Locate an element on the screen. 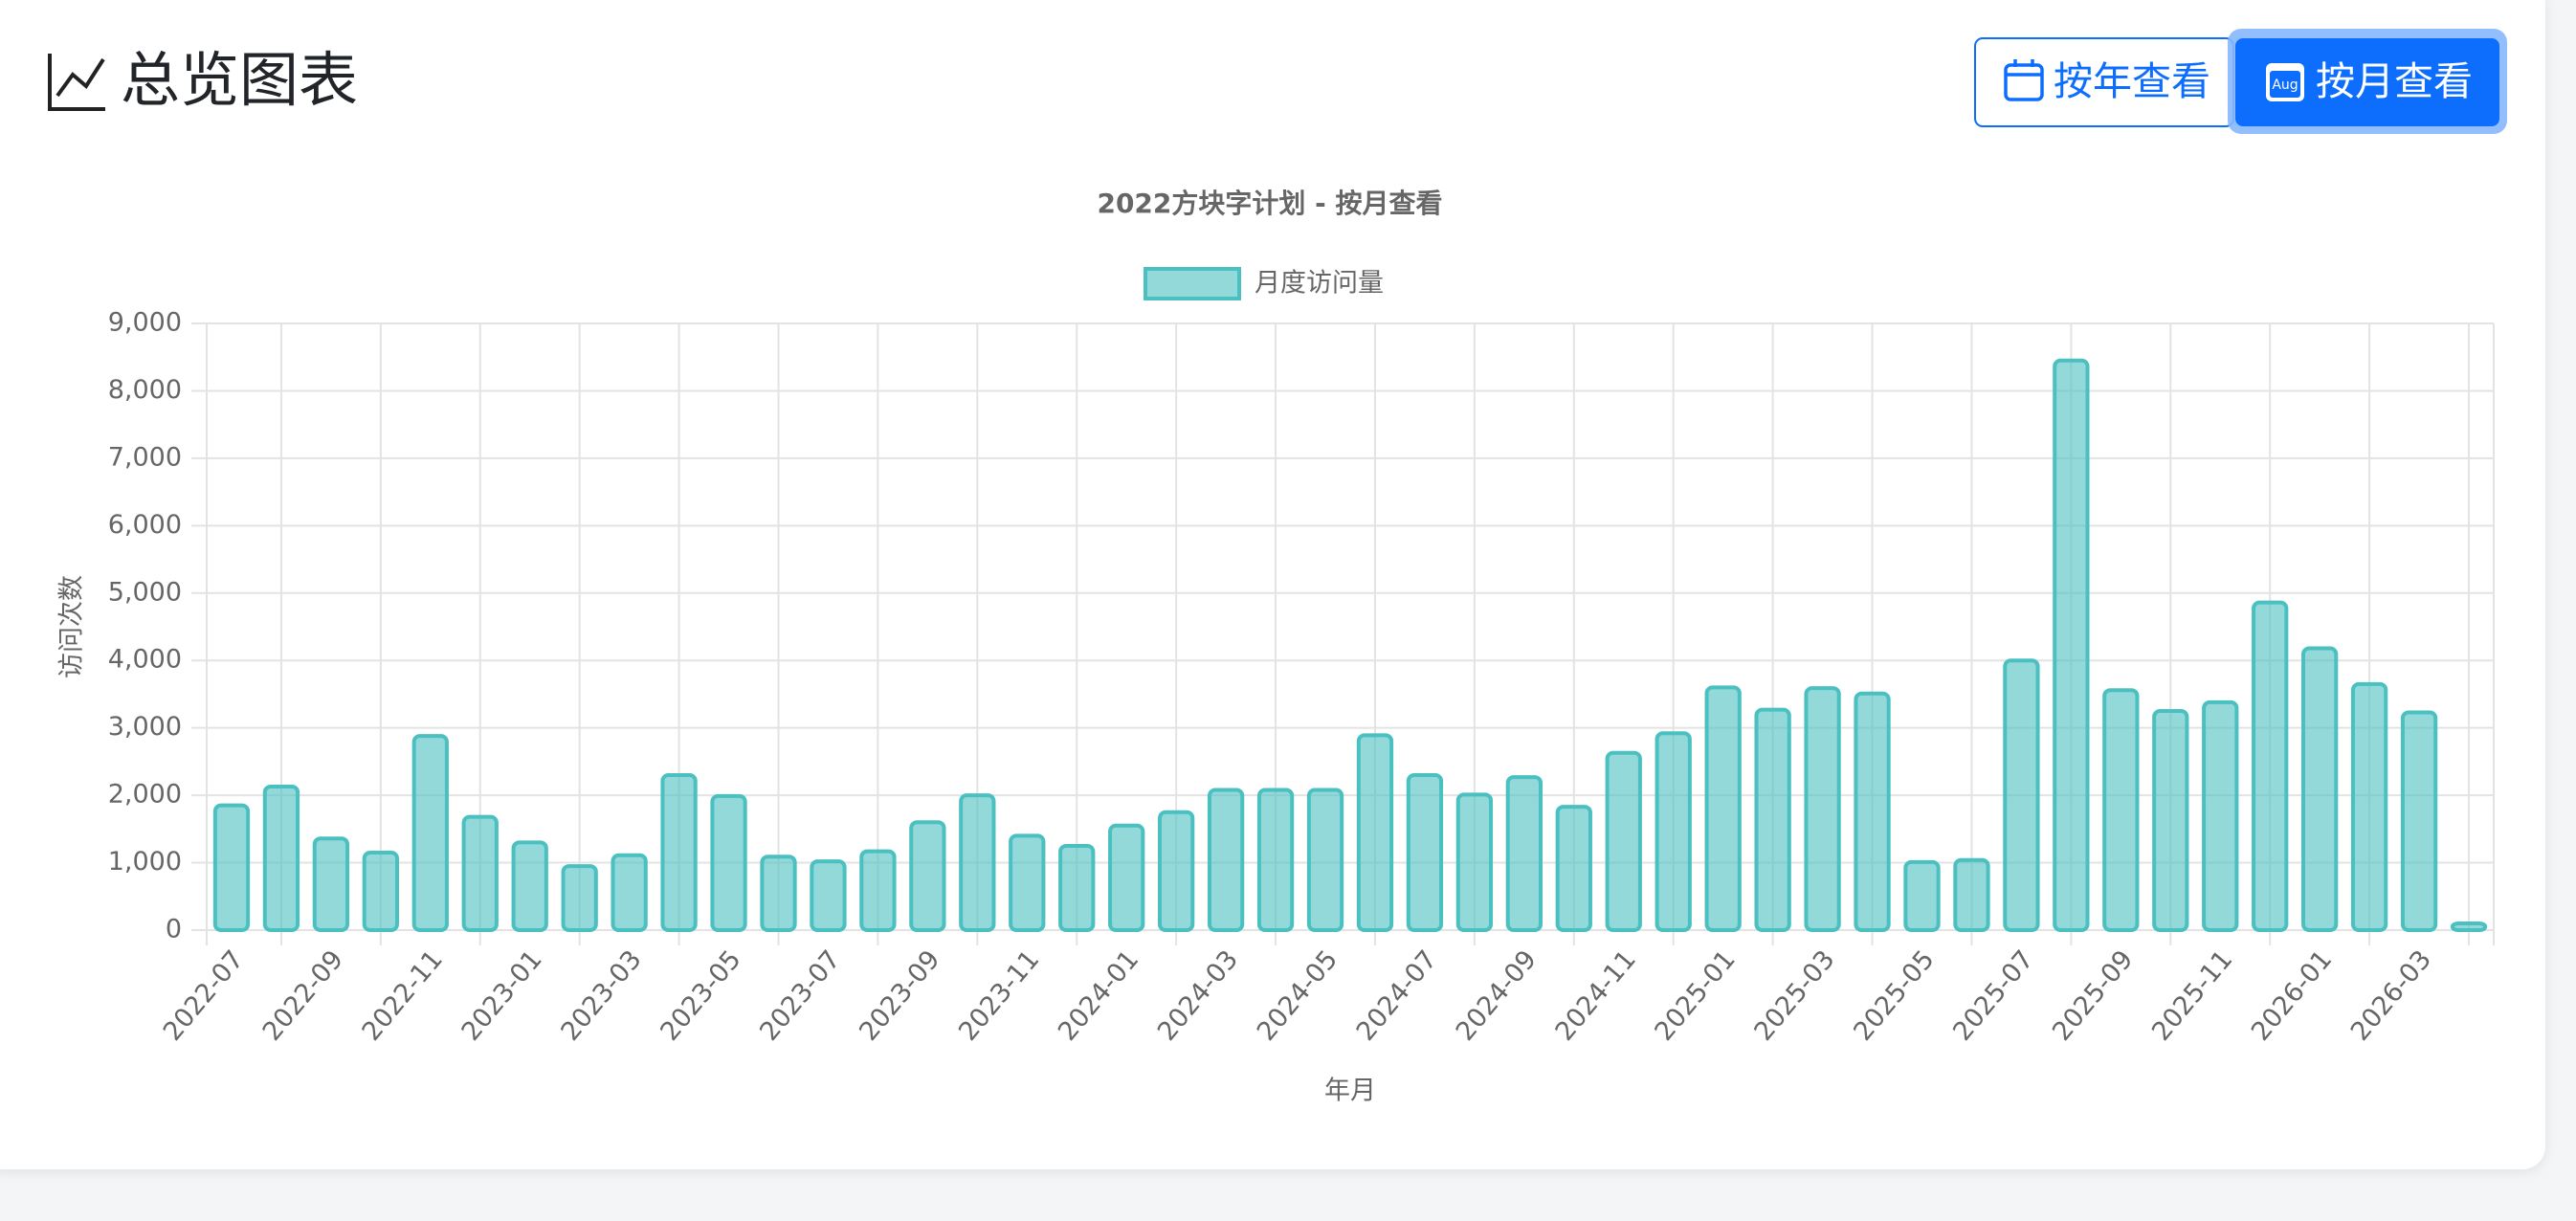 This screenshot has width=2576, height=1221. button-label: 按年查看 is located at coordinates (2132, 81).